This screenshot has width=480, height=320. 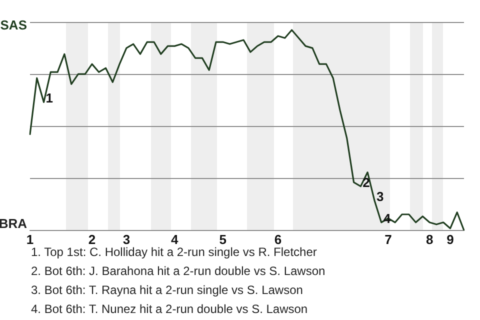 What do you see at coordinates (430, 239) in the screenshot?
I see `x-tick-label: 8` at bounding box center [430, 239].